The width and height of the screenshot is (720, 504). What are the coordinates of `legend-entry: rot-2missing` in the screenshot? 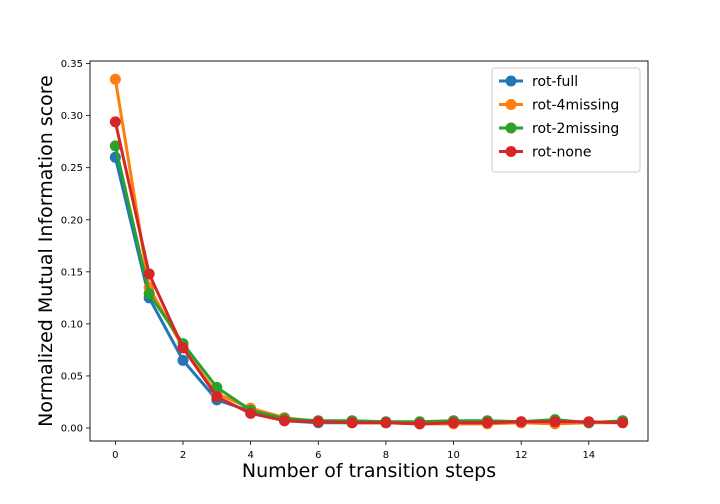 It's located at (559, 129).